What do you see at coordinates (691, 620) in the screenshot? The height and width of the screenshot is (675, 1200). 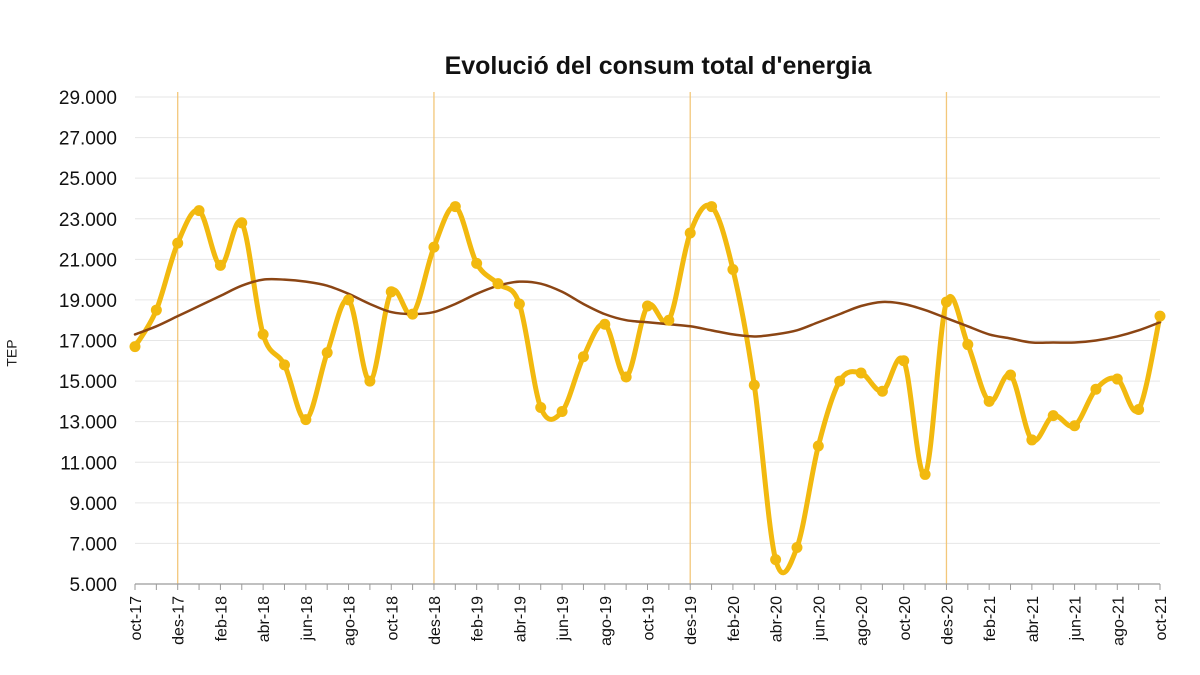 I see `x-tick-label: des-19` at bounding box center [691, 620].